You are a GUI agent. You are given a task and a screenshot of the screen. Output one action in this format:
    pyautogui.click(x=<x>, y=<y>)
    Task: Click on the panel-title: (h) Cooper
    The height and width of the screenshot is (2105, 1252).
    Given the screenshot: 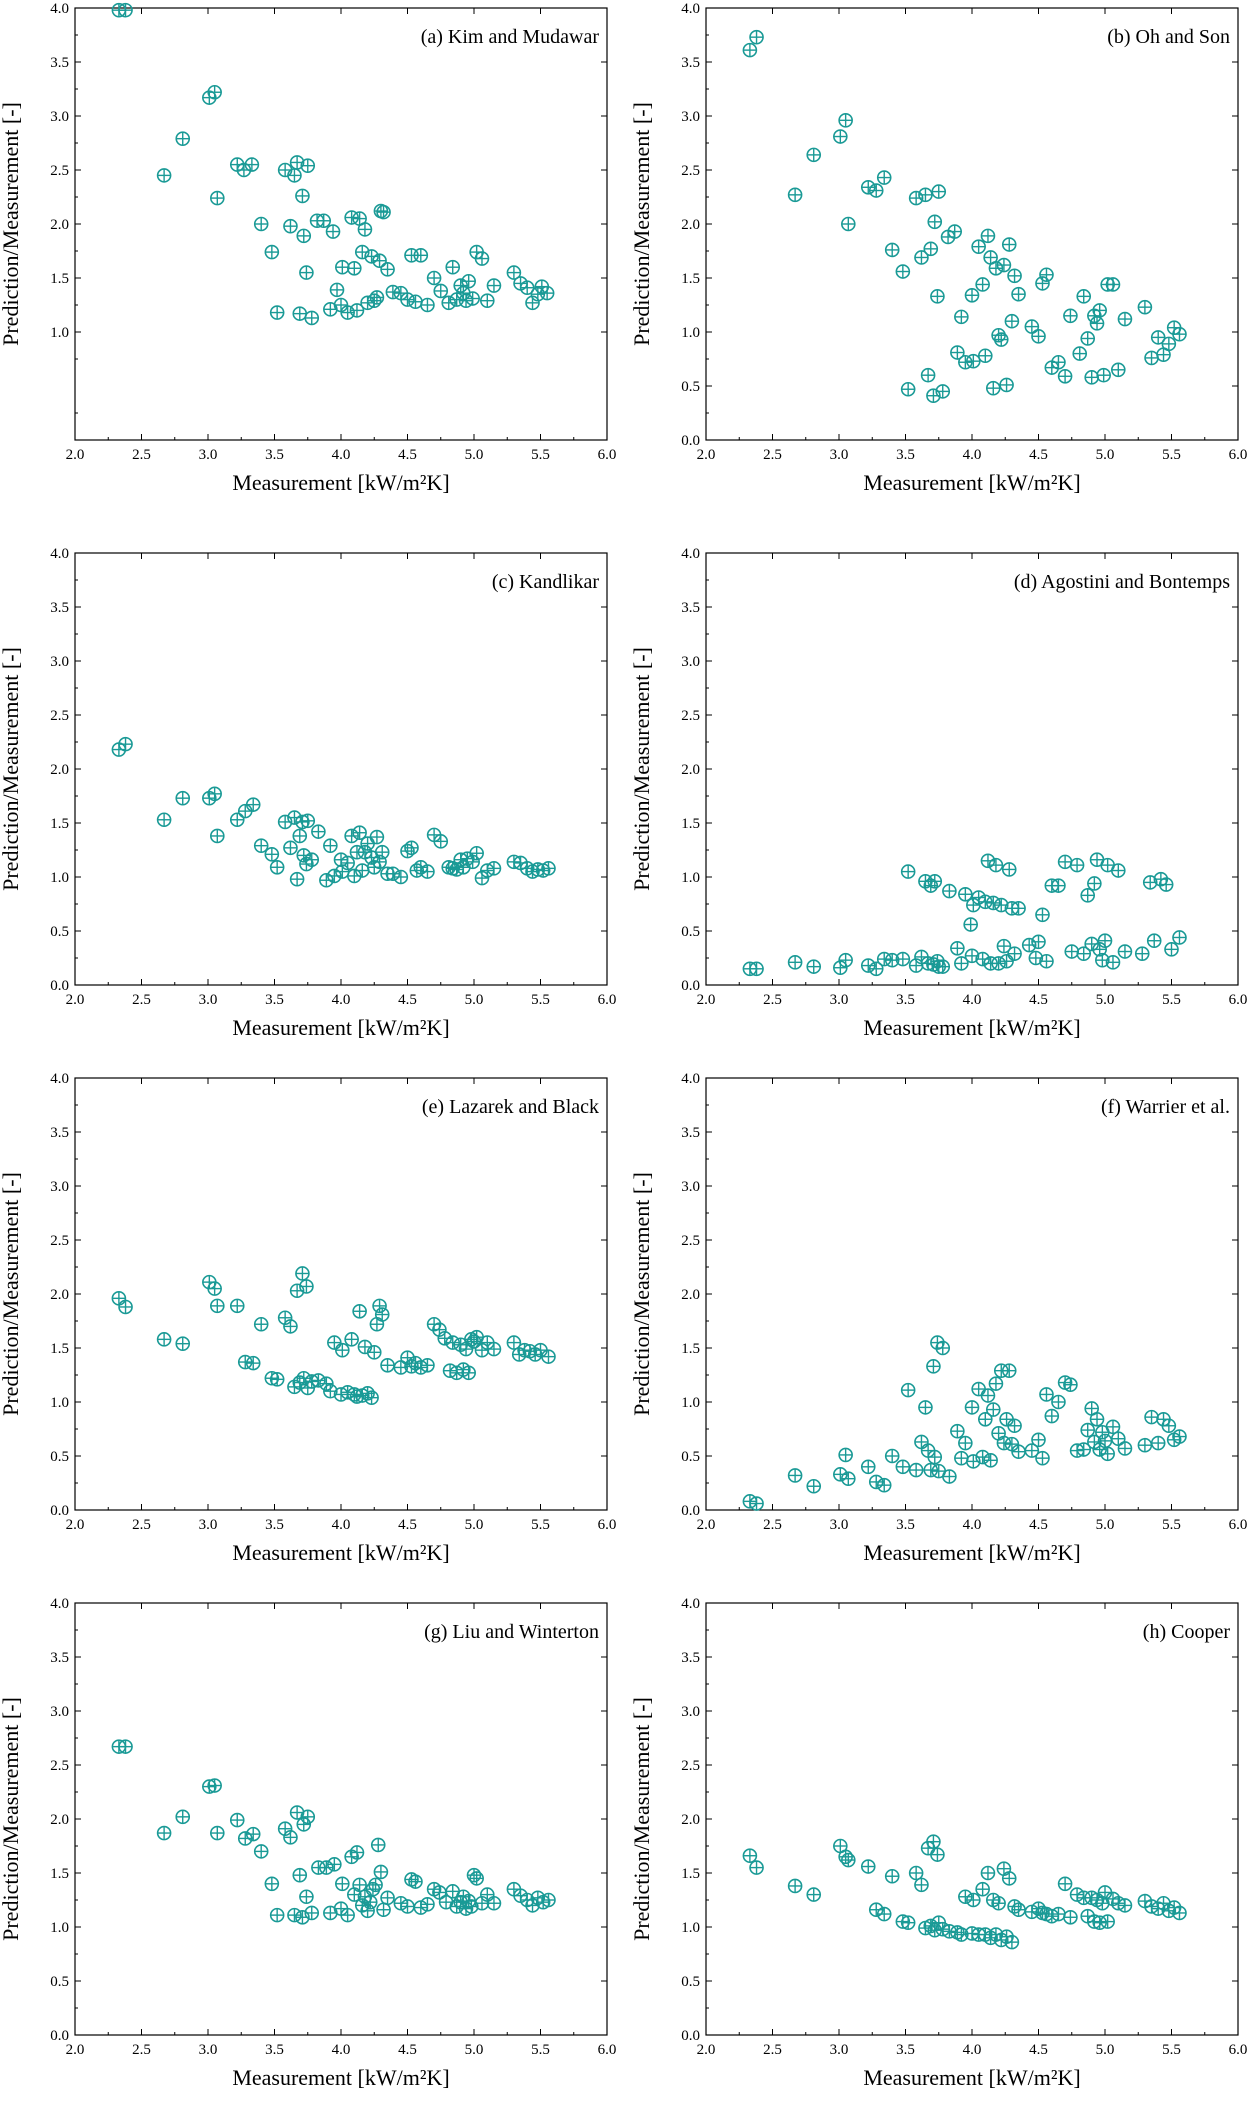 What is the action you would take?
    pyautogui.click(x=1187, y=1632)
    